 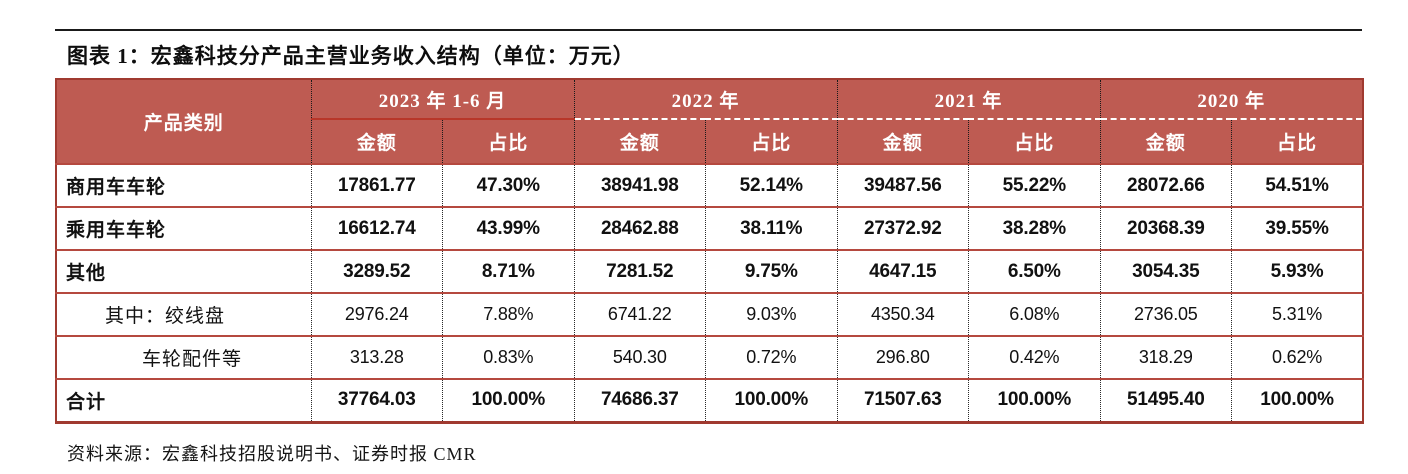 I want to click on cell: 540.30, so click(x=639, y=357).